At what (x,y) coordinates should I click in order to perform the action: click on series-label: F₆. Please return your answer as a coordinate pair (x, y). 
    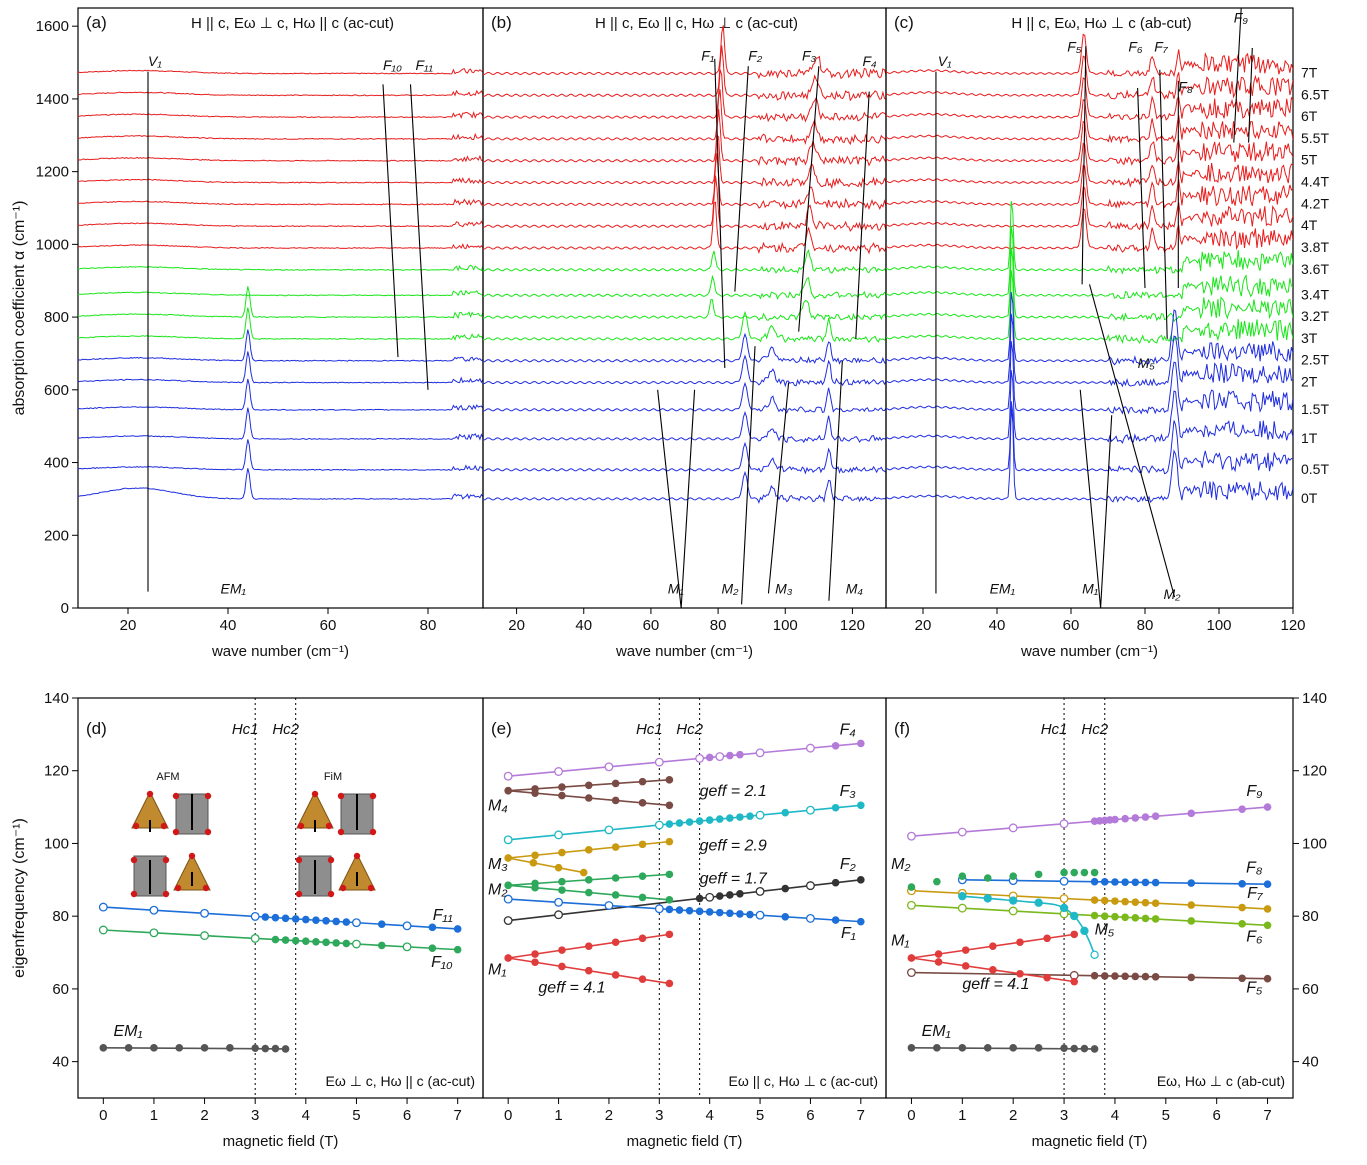
    Looking at the image, I should click on (1254, 937).